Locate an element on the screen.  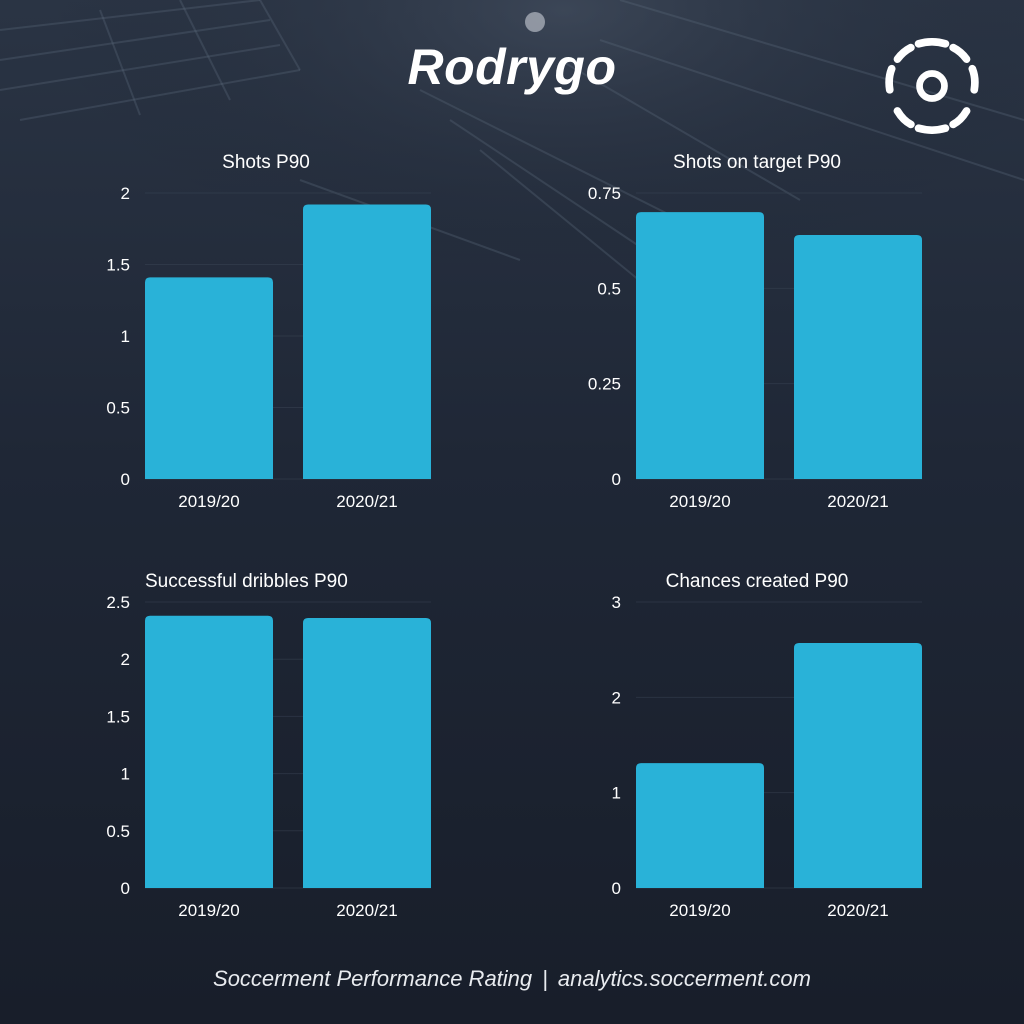
soccerment-logo-icon is located at coordinates (932, 86).